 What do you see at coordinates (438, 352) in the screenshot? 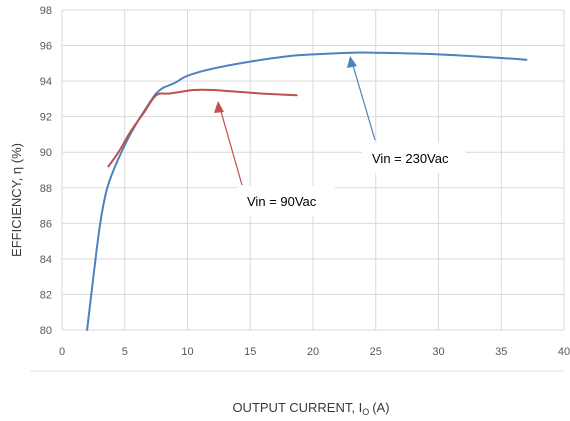
I see `x-tick-label: 30` at bounding box center [438, 352].